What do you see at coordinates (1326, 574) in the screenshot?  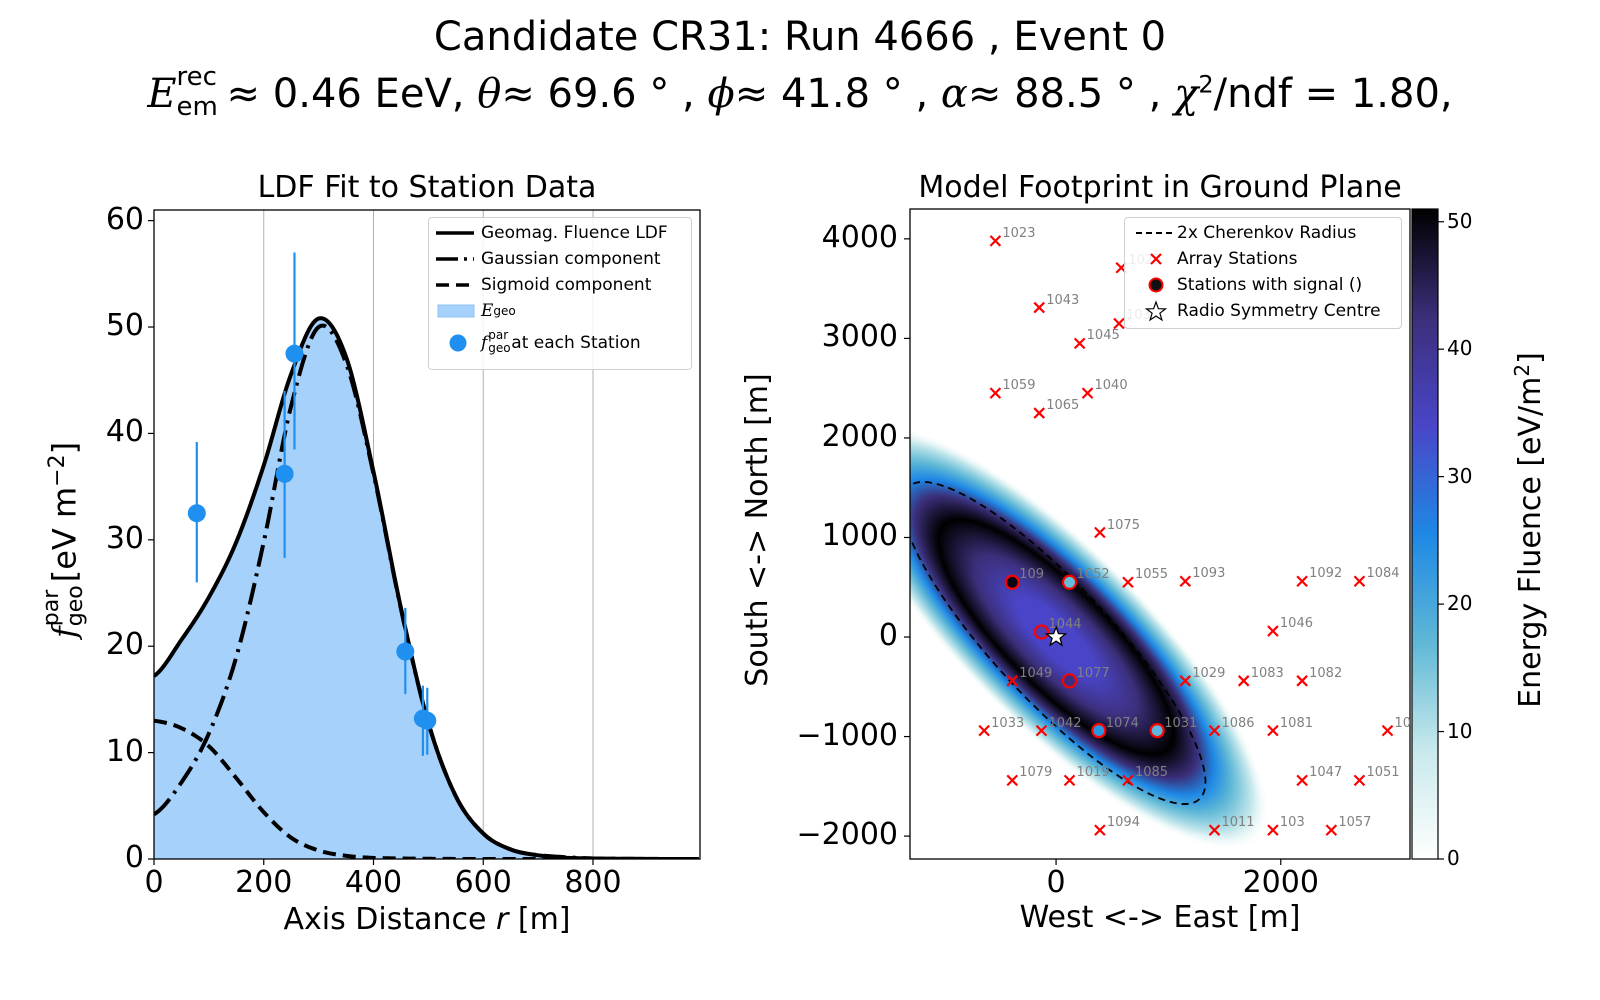 I see `station-label: 1092` at bounding box center [1326, 574].